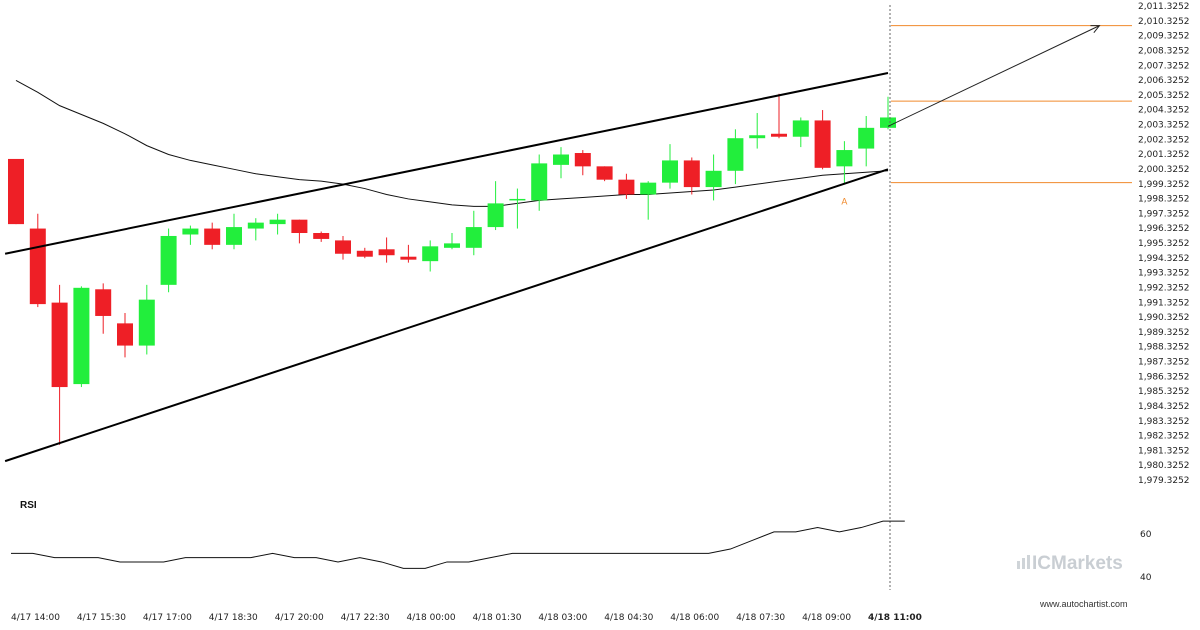 The width and height of the screenshot is (1200, 630). What do you see at coordinates (694, 618) in the screenshot?
I see `x-tick-label: 4/18 06:00` at bounding box center [694, 618].